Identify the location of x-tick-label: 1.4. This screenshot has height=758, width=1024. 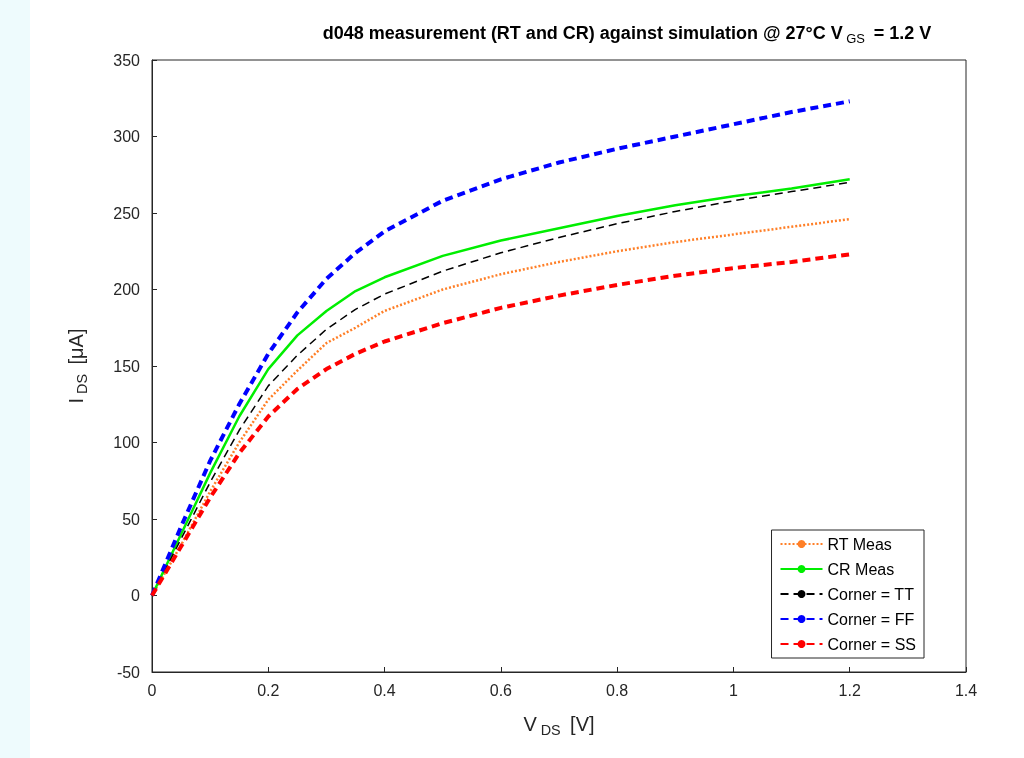
(966, 690).